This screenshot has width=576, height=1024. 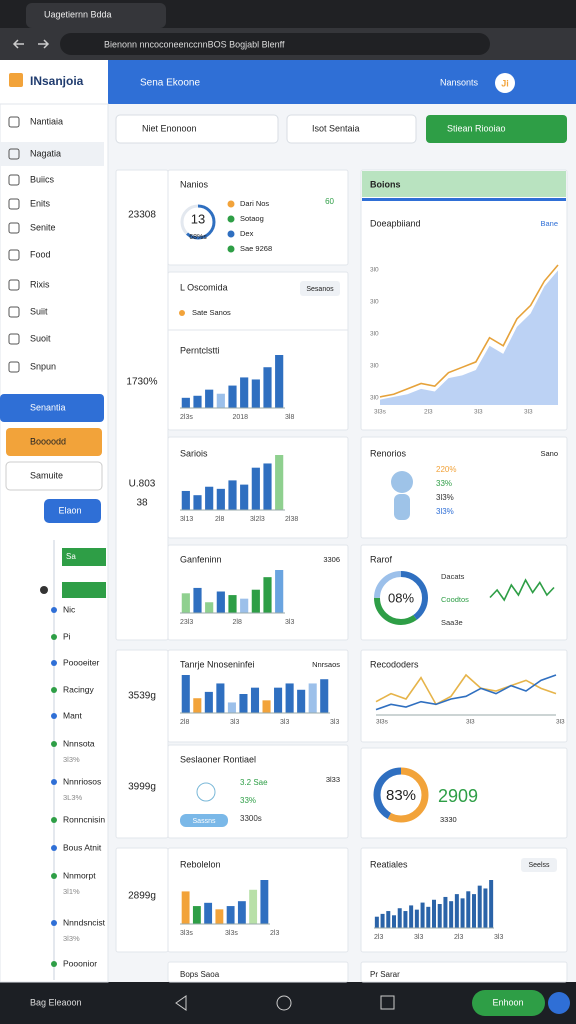 What do you see at coordinates (169, 128) in the screenshot?
I see `label: Niet Enonoon` at bounding box center [169, 128].